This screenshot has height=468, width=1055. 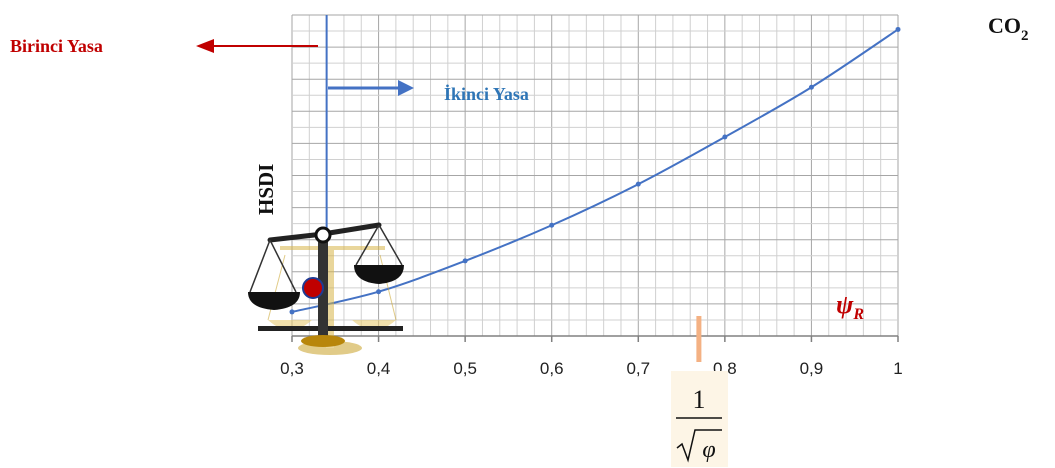 What do you see at coordinates (850, 306) in the screenshot?
I see `x-axis-label: ψR` at bounding box center [850, 306].